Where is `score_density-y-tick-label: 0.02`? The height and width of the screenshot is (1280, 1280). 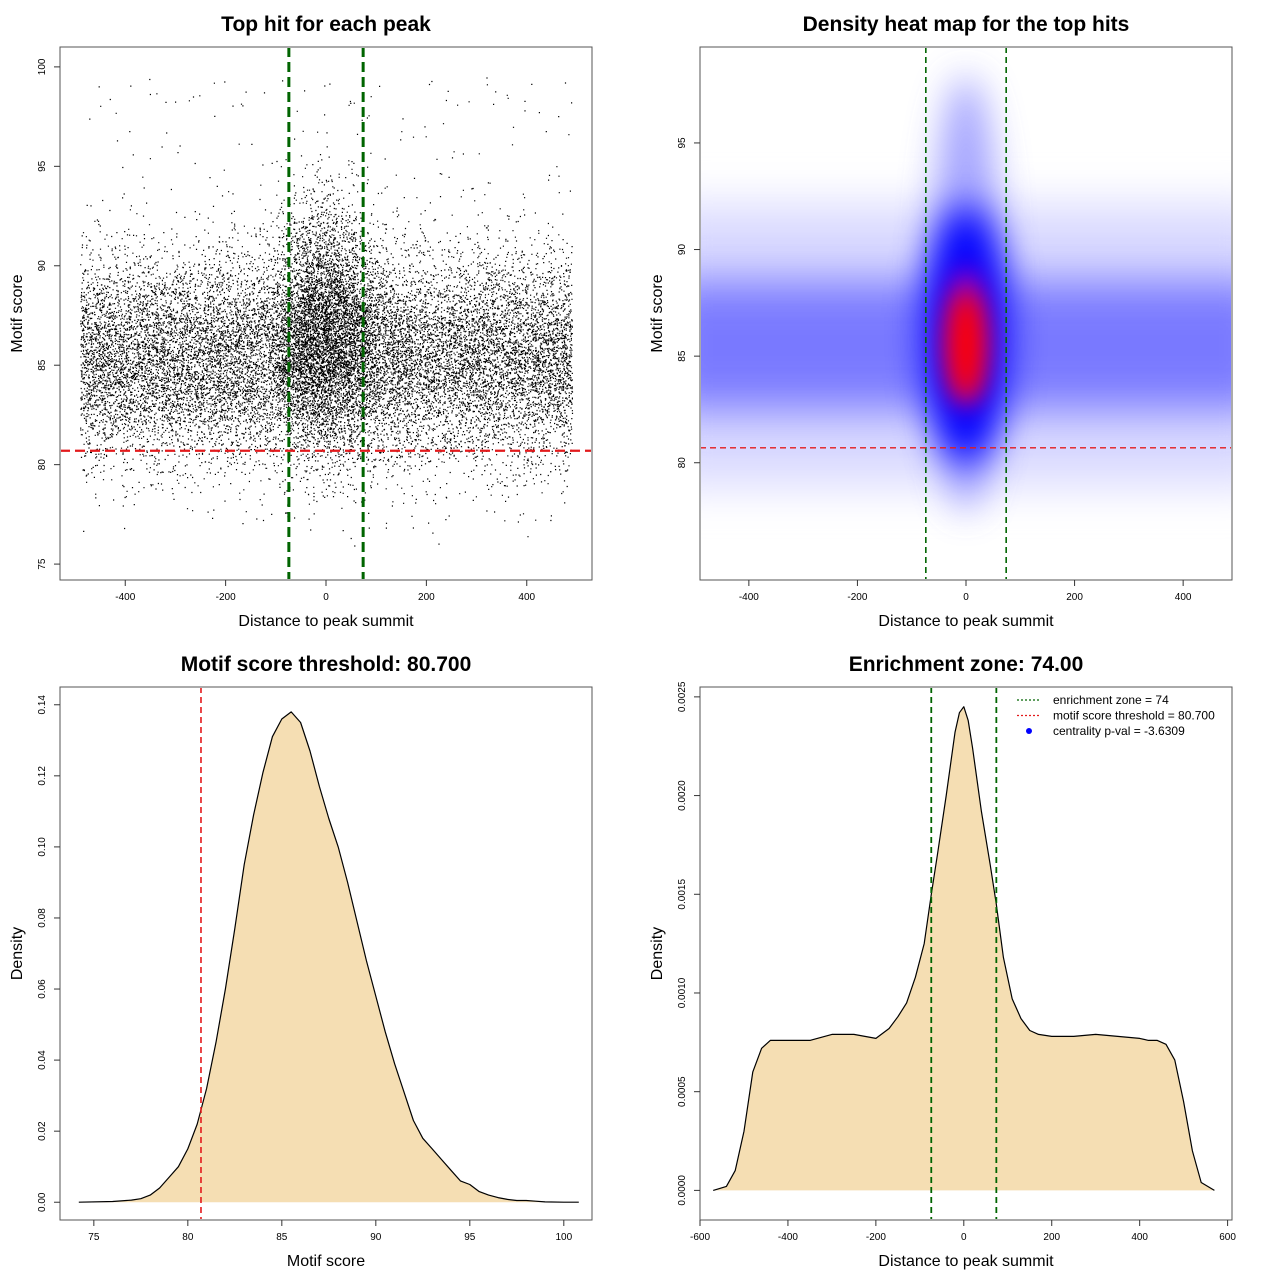
score_density-y-tick-label: 0.02 is located at coordinates (42, 1131).